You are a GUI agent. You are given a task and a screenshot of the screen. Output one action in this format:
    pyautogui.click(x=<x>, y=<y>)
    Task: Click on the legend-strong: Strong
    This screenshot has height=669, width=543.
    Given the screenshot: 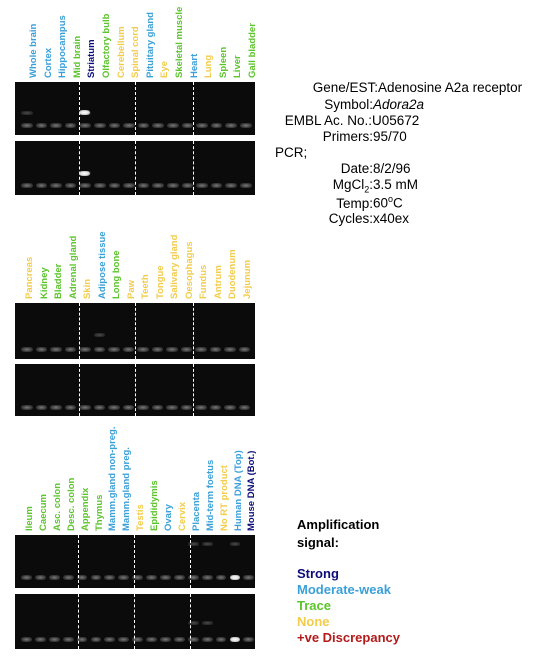 What is the action you would take?
    pyautogui.click(x=318, y=573)
    